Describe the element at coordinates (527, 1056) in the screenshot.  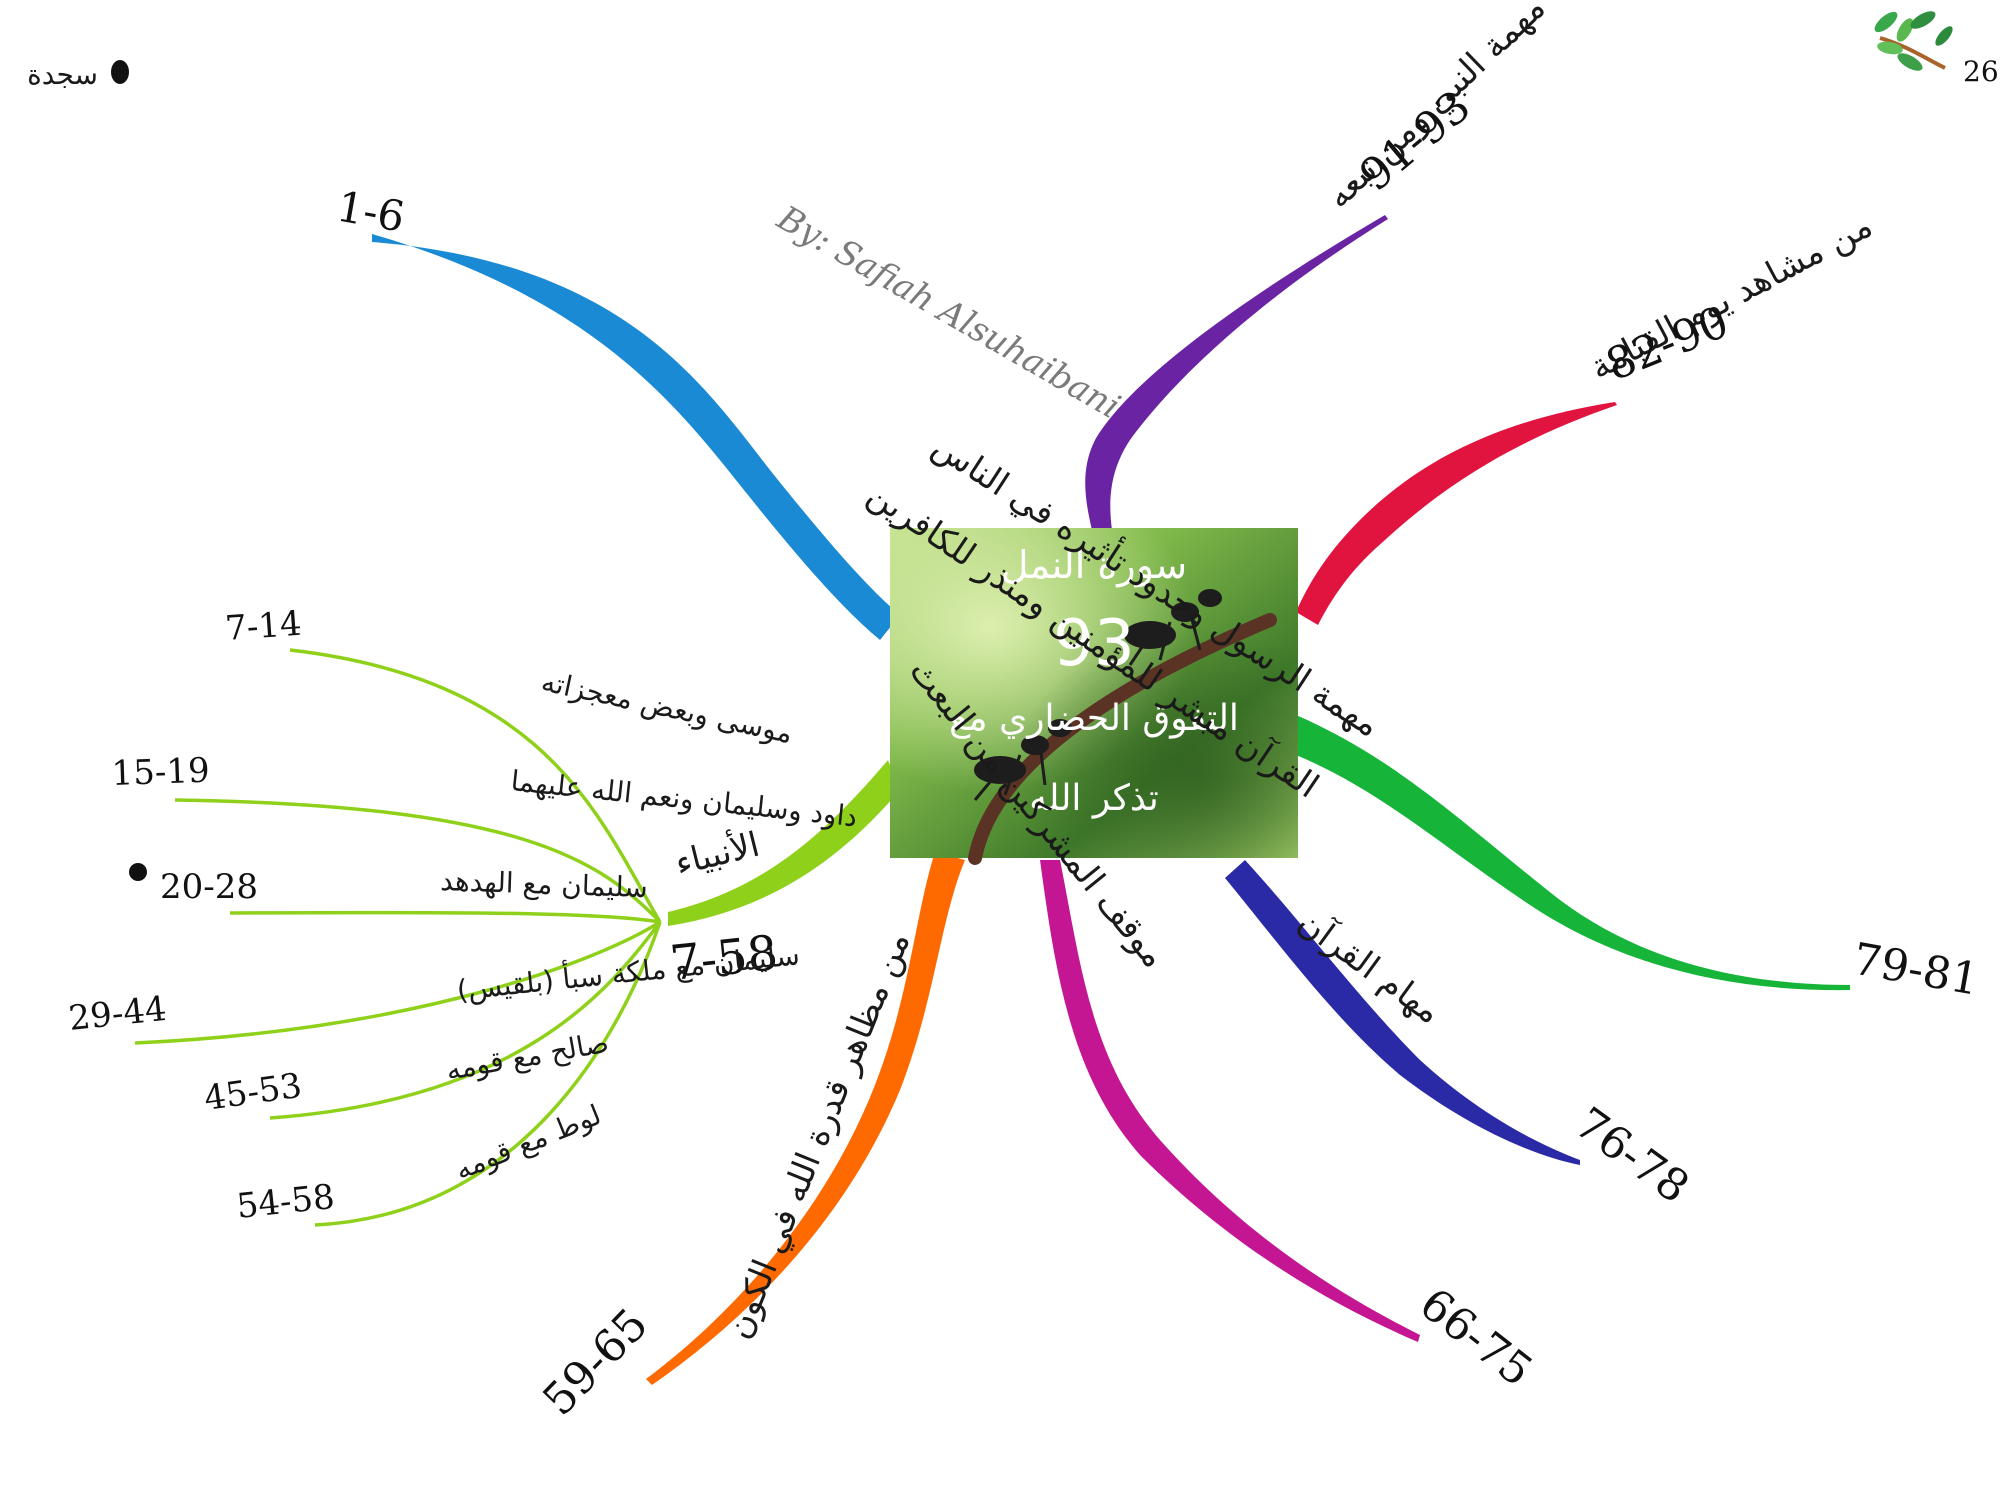
I see `prophet-5-label: صالح مع قومه` at that location.